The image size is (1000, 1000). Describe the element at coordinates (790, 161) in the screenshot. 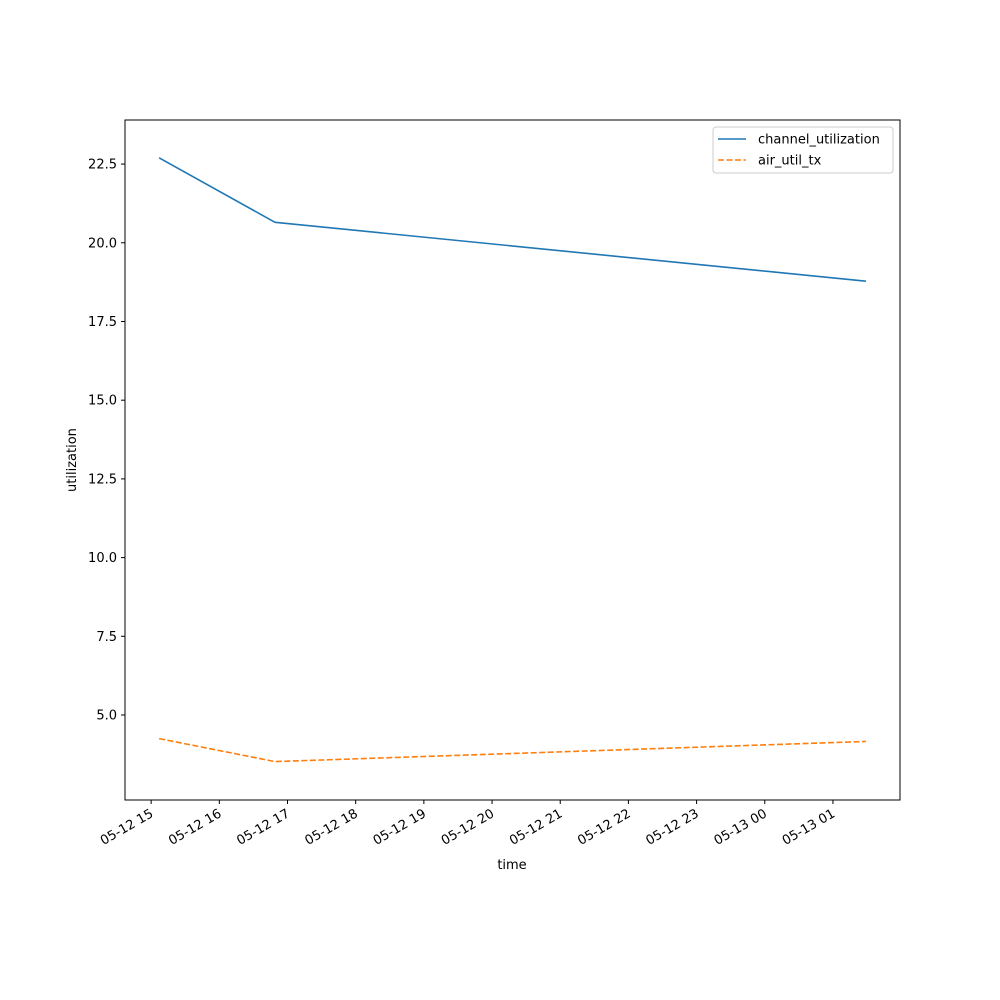

I see `legend-label: air_util_tx` at that location.